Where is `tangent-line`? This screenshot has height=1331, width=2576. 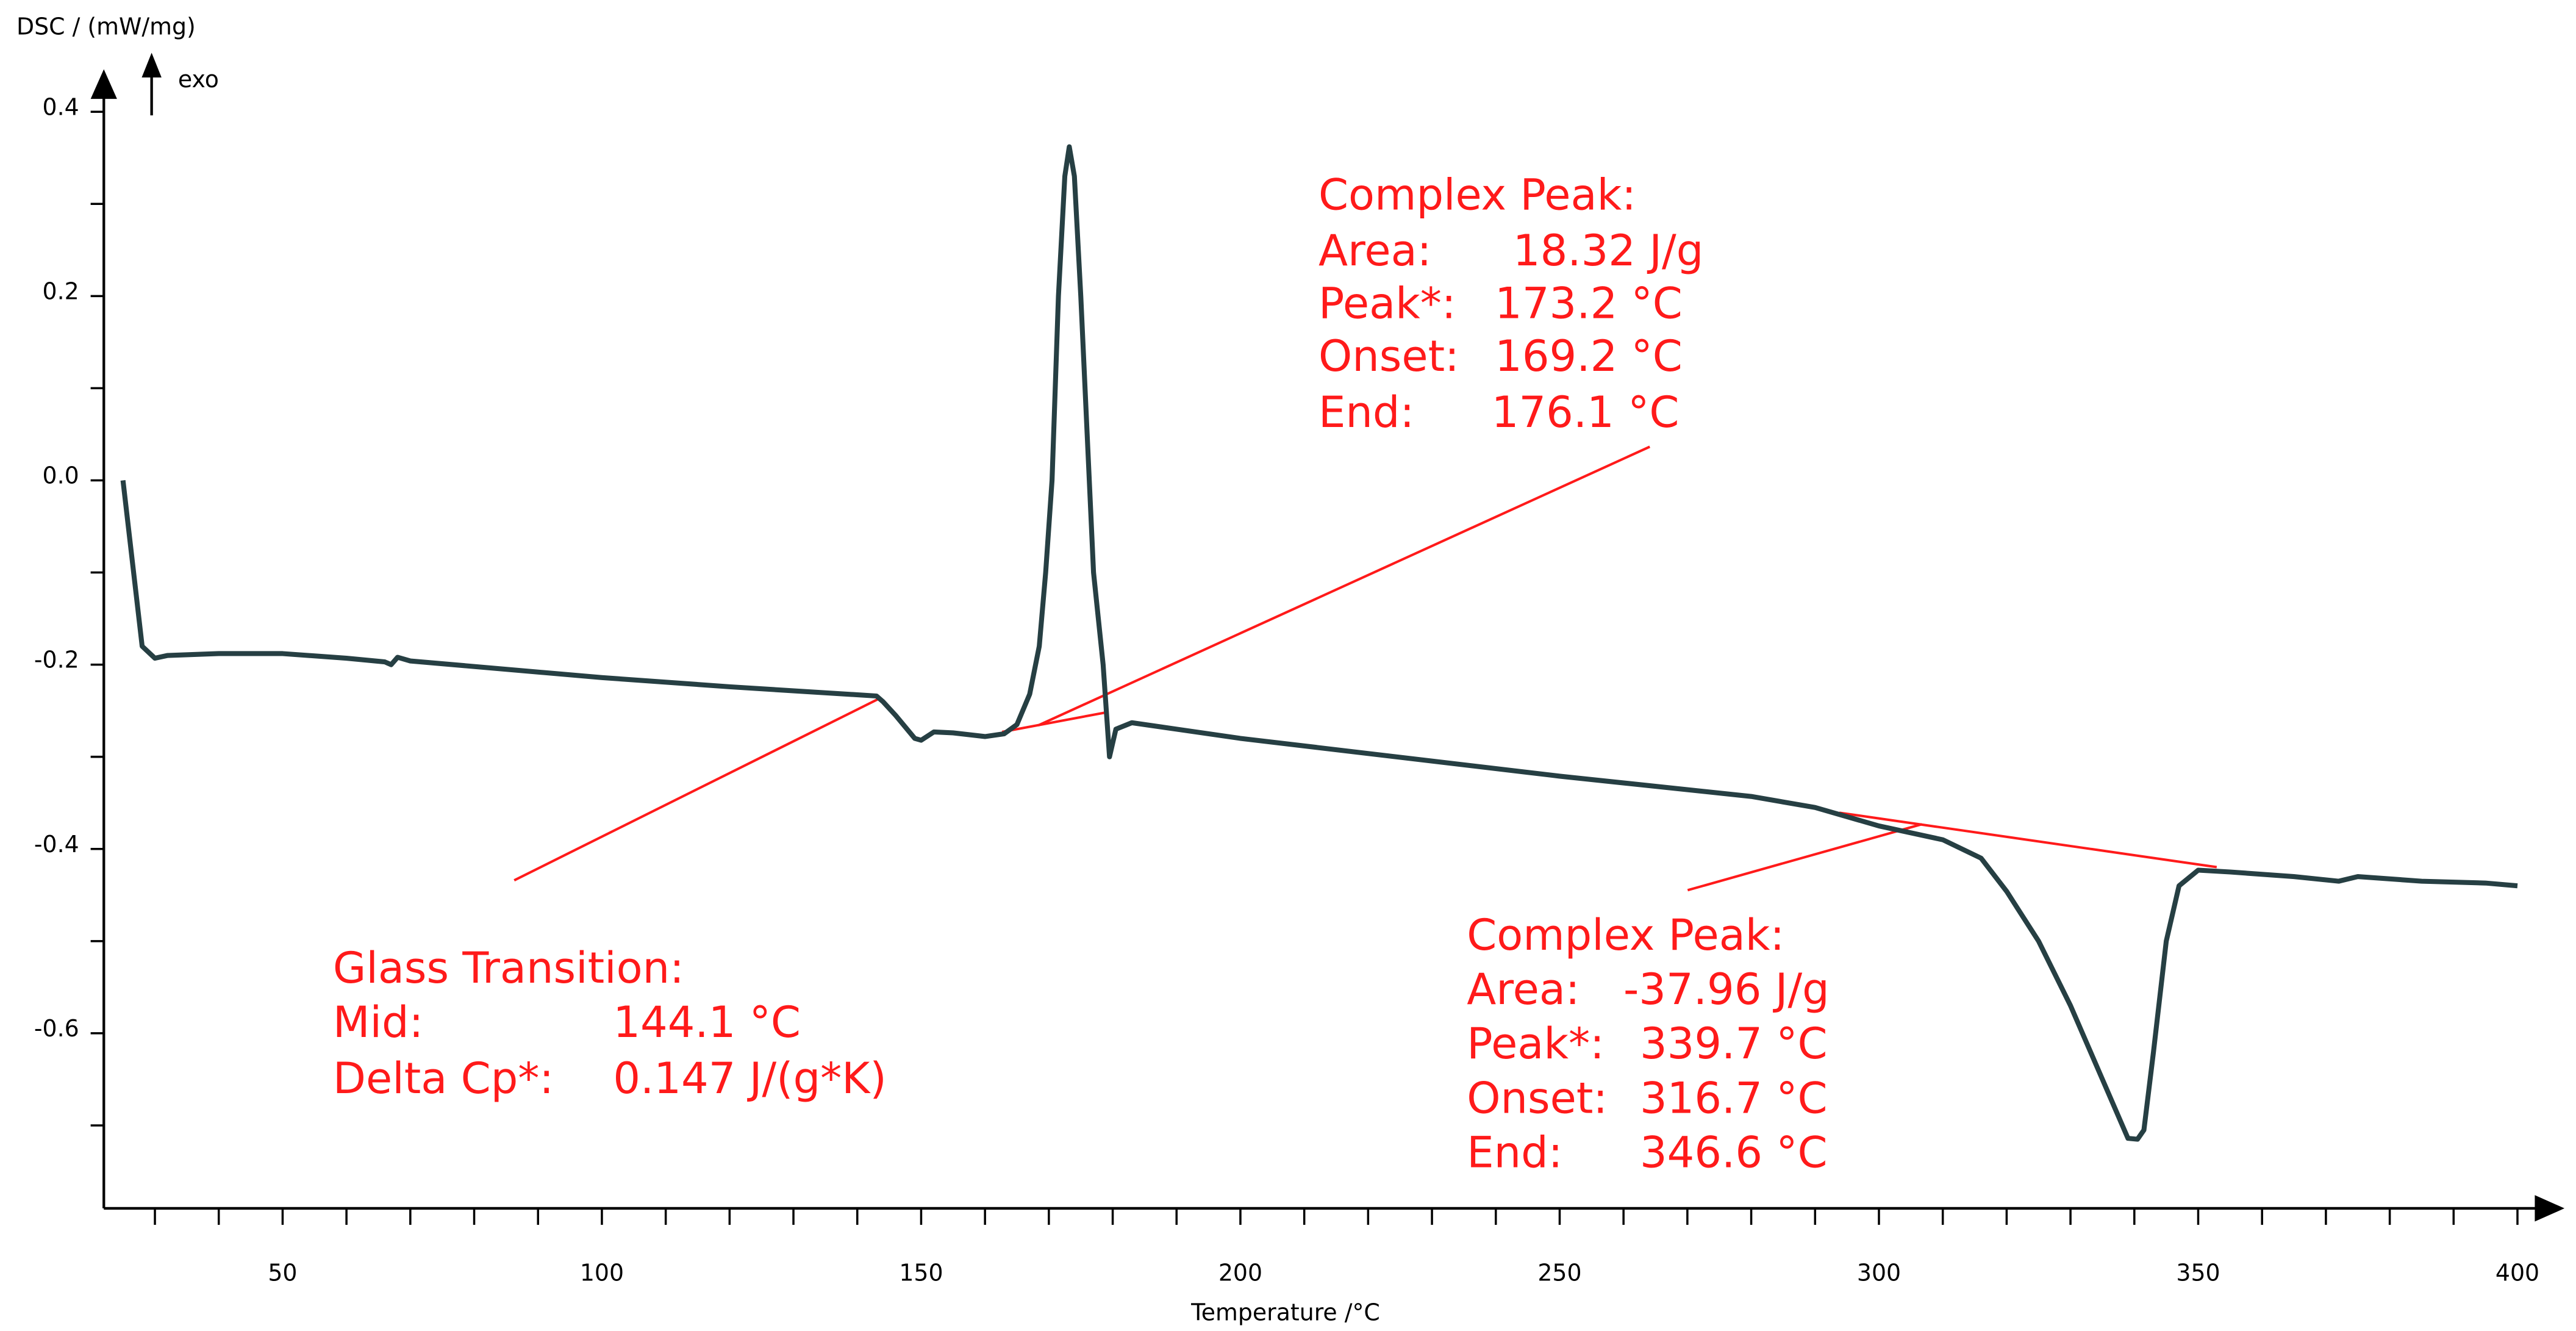 tangent-line is located at coordinates (696, 789).